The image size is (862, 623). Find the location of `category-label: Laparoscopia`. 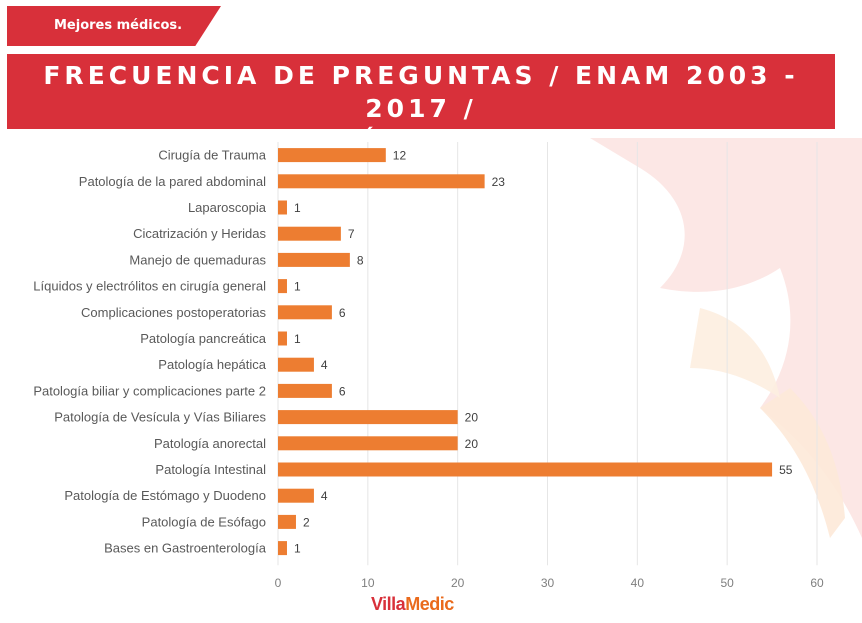

category-label: Laparoscopia is located at coordinates (227, 207).